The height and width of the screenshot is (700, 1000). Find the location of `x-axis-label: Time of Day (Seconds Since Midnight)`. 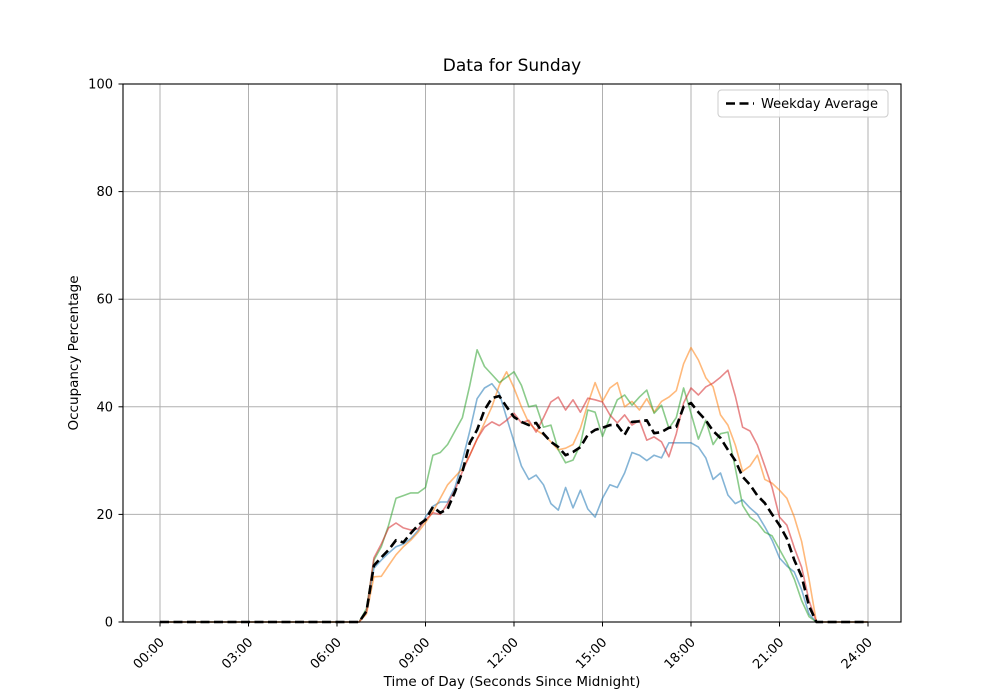

x-axis-label: Time of Day (Seconds Since Midnight) is located at coordinates (512, 682).